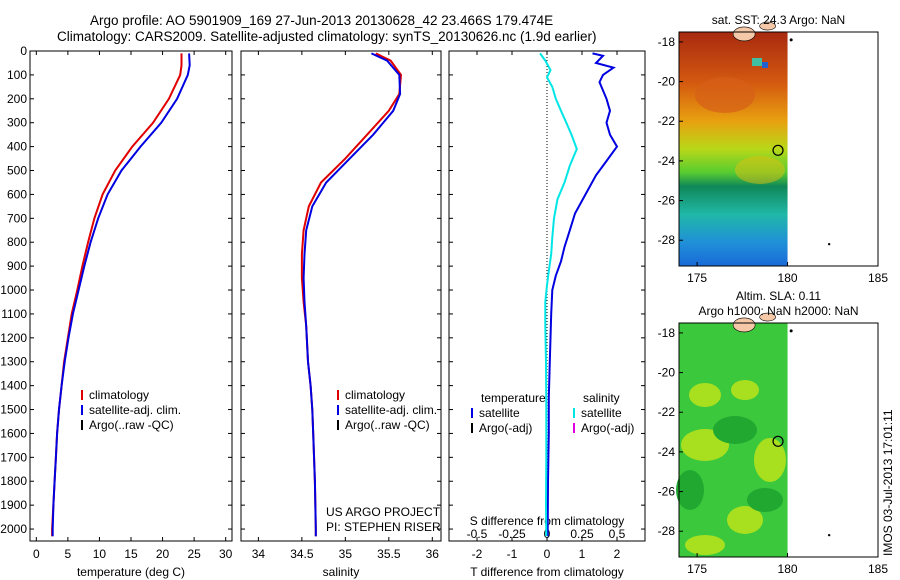  Describe the element at coordinates (601, 398) in the screenshot. I see `legend-title: salinity` at that location.